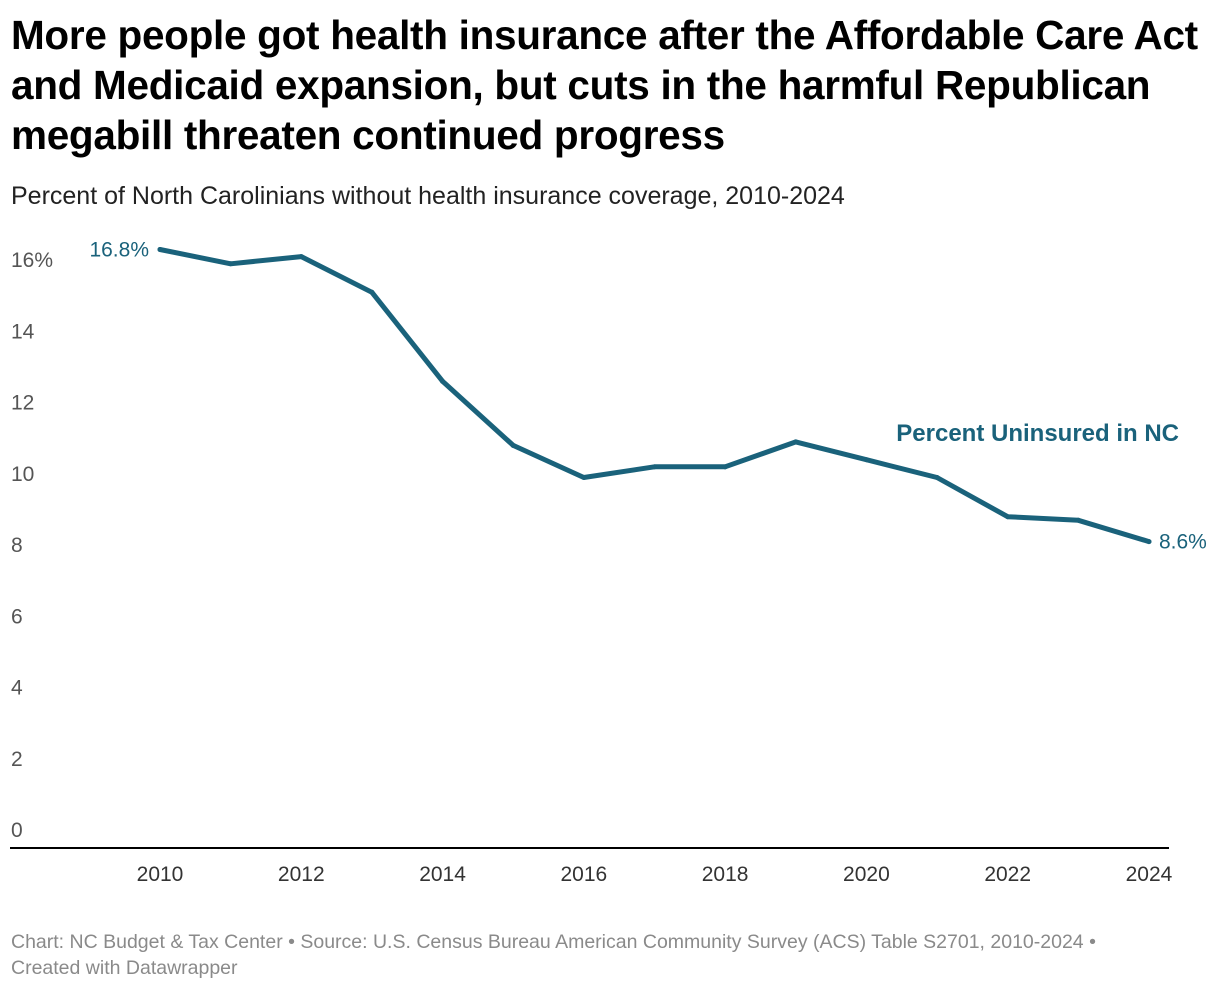  What do you see at coordinates (124, 968) in the screenshot?
I see `created-with-datawrapper: Created with Datawrapper` at bounding box center [124, 968].